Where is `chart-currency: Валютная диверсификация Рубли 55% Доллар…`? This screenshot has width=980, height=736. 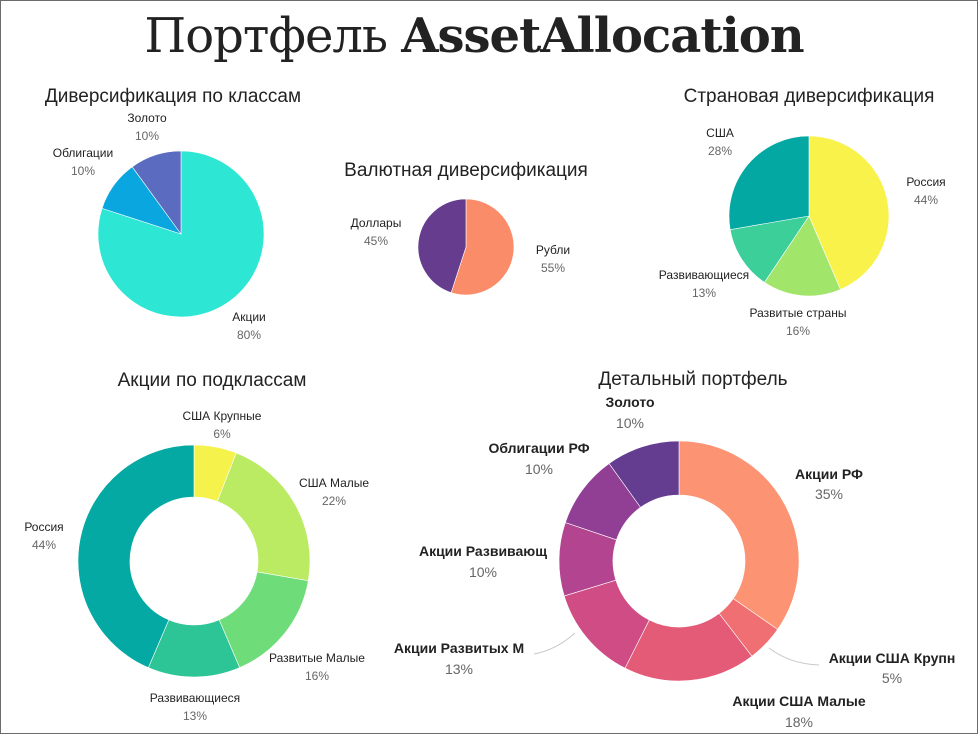
chart-currency: Валютная диверсификация Рубли 55% Доллар… is located at coordinates (466, 228).